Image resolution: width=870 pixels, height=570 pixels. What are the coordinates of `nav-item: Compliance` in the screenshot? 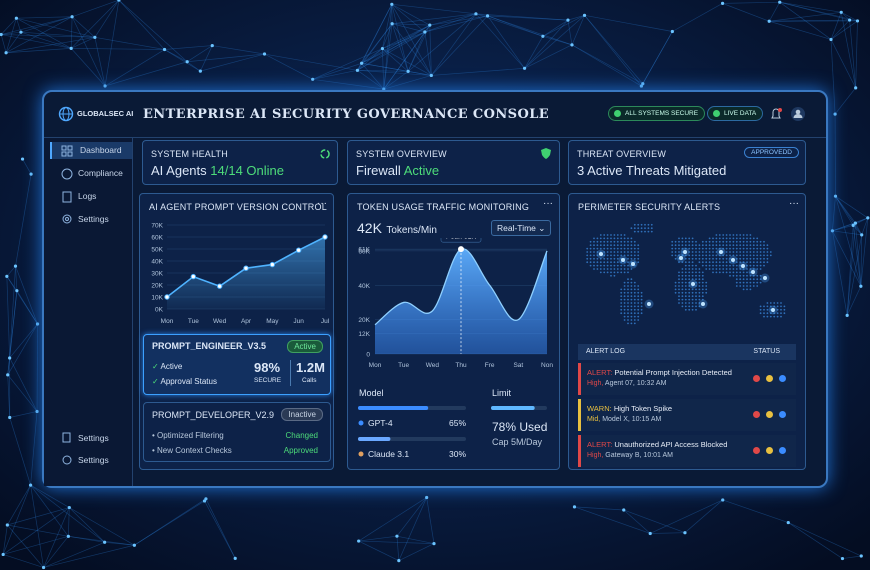 It's located at (100, 173).